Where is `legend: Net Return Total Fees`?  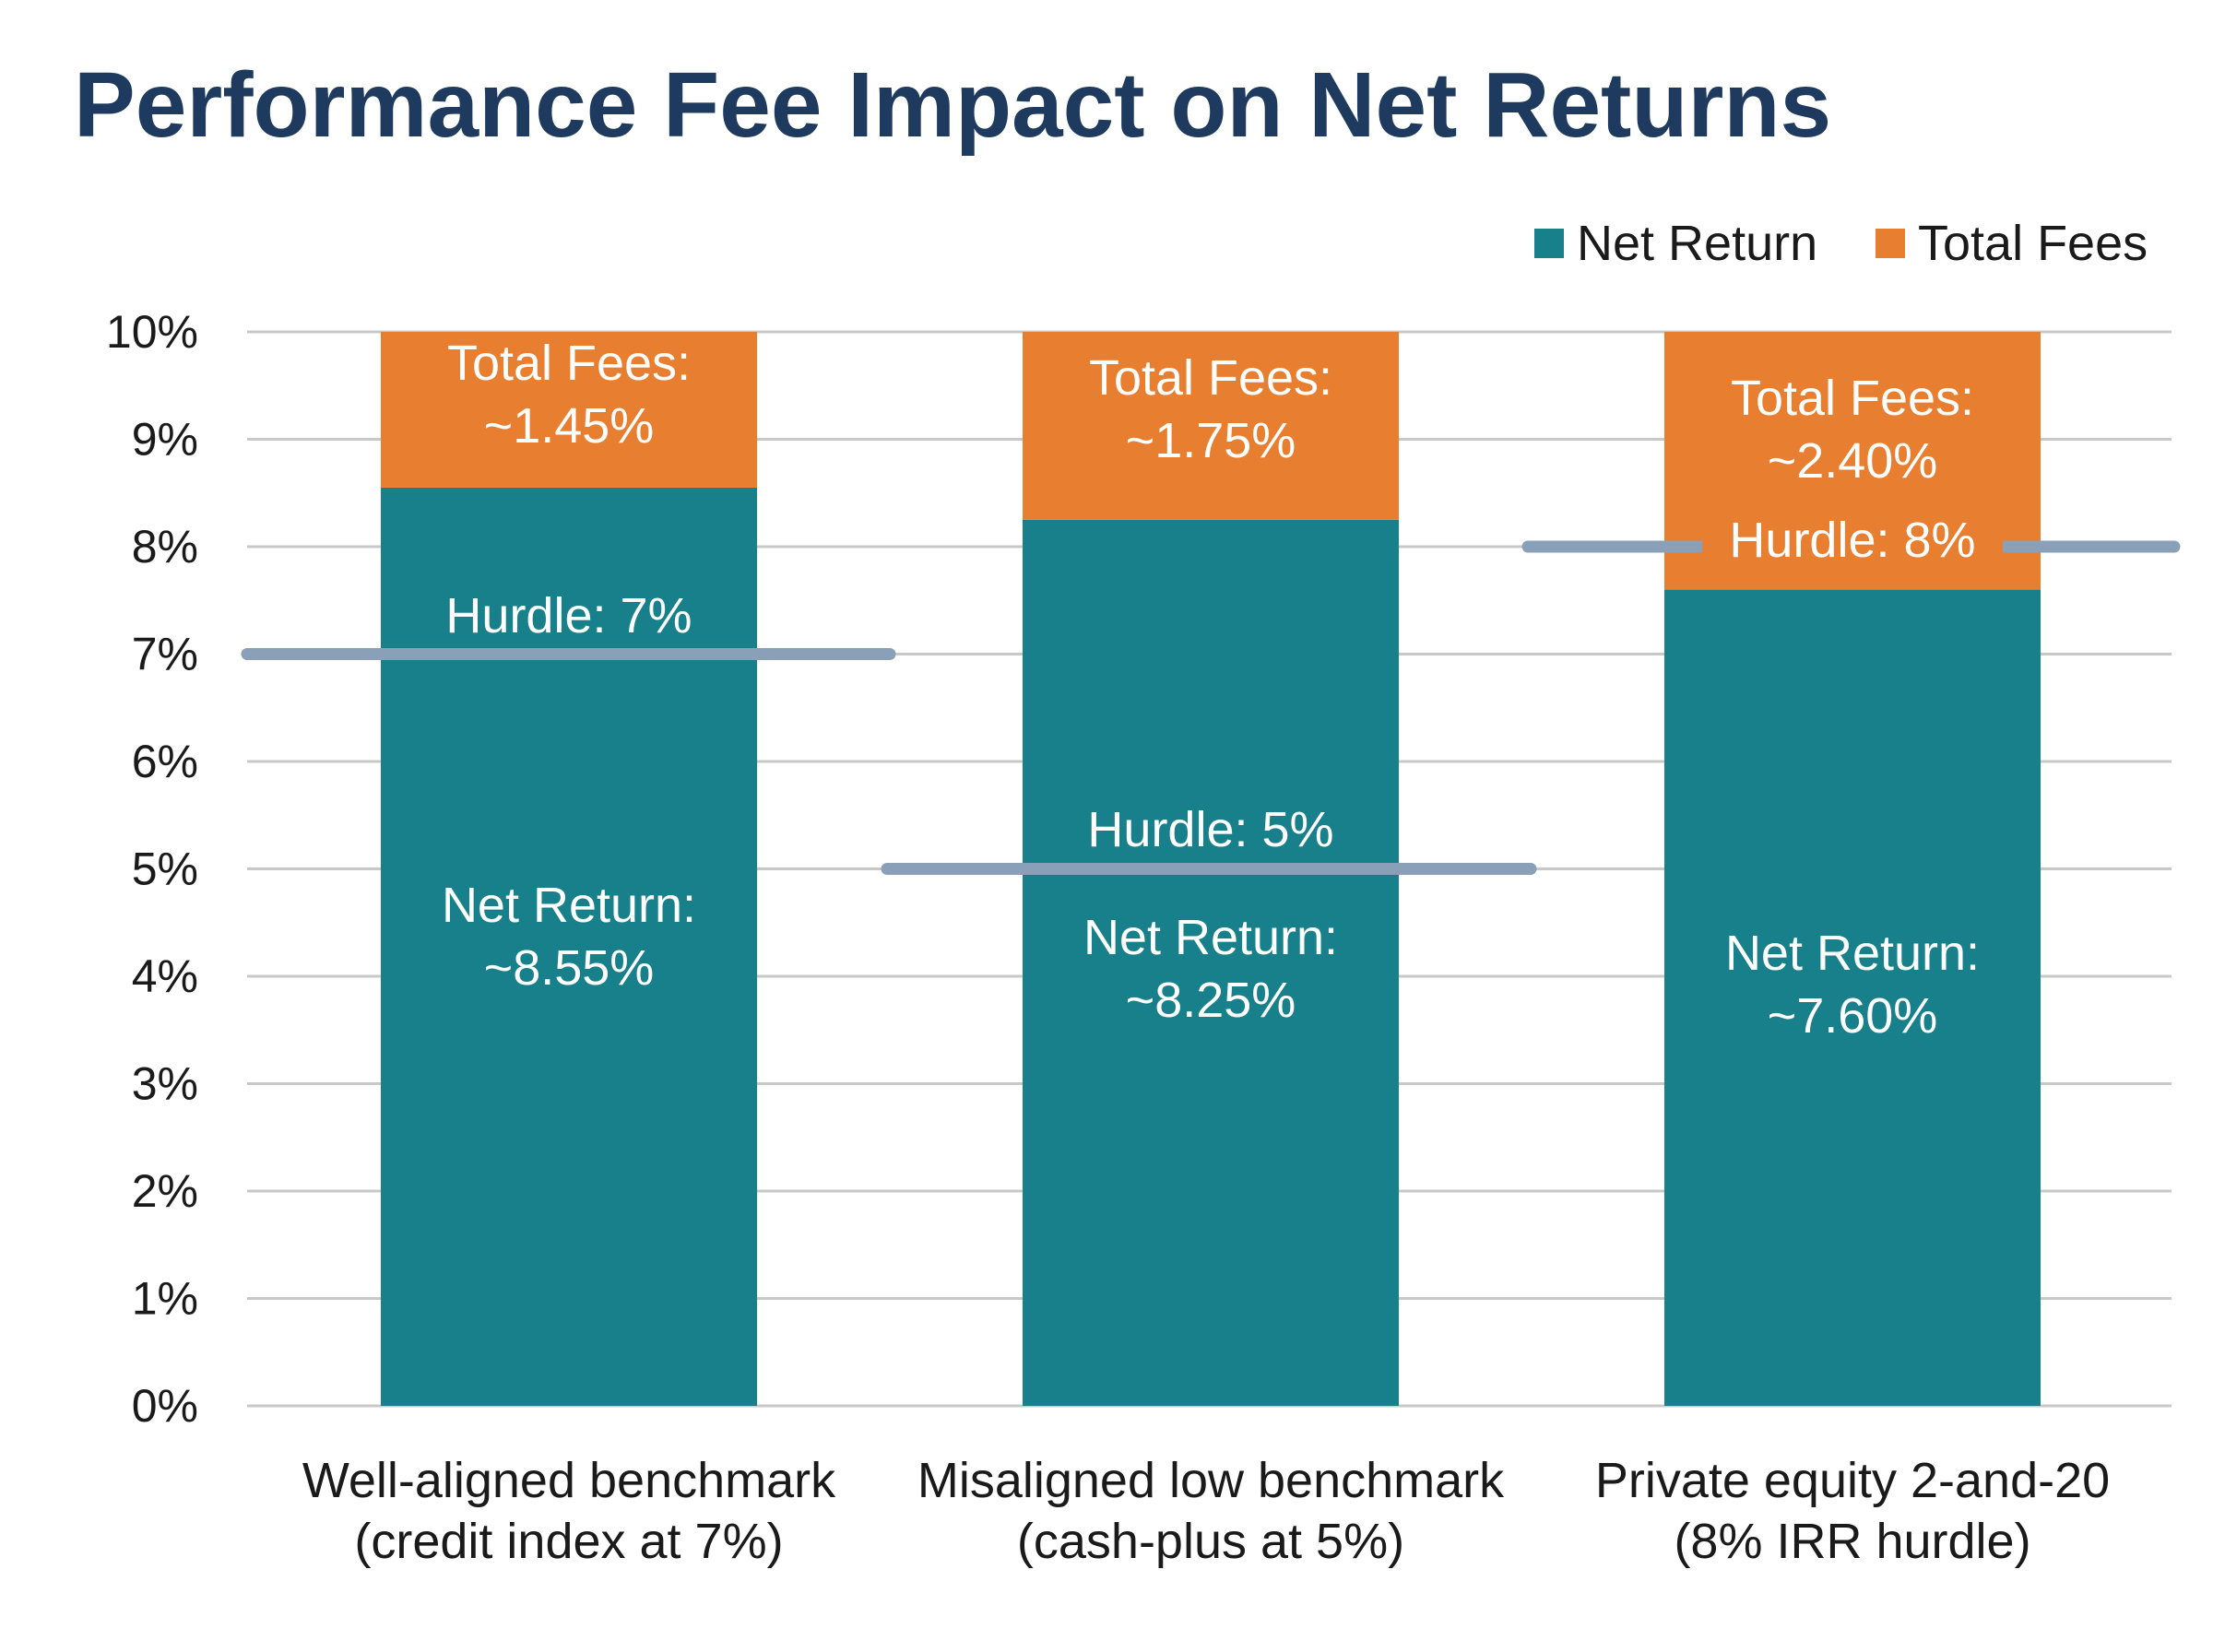 legend: Net Return Total Fees is located at coordinates (1841, 243).